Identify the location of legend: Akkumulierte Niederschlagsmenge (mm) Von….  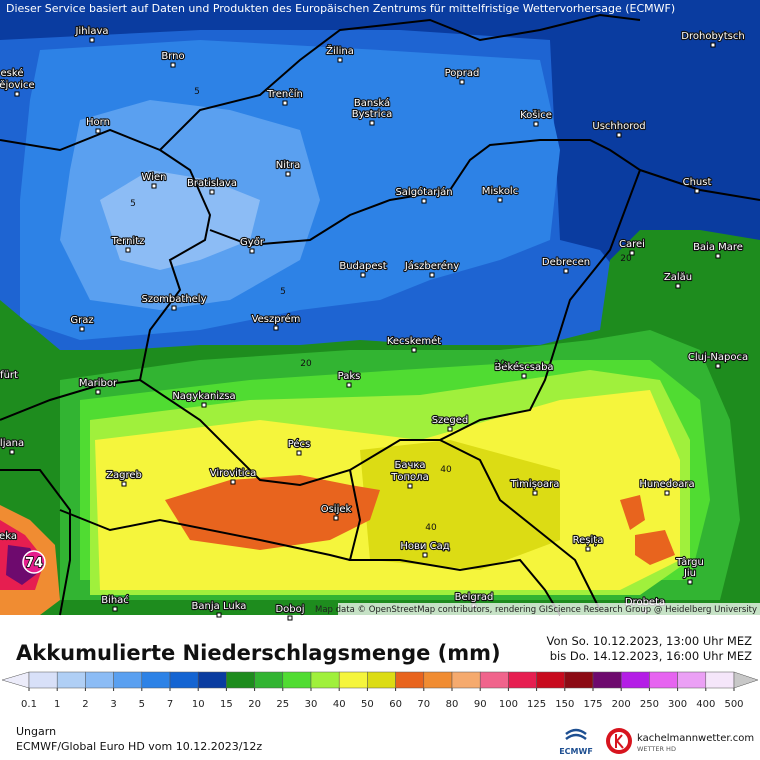
(380, 672).